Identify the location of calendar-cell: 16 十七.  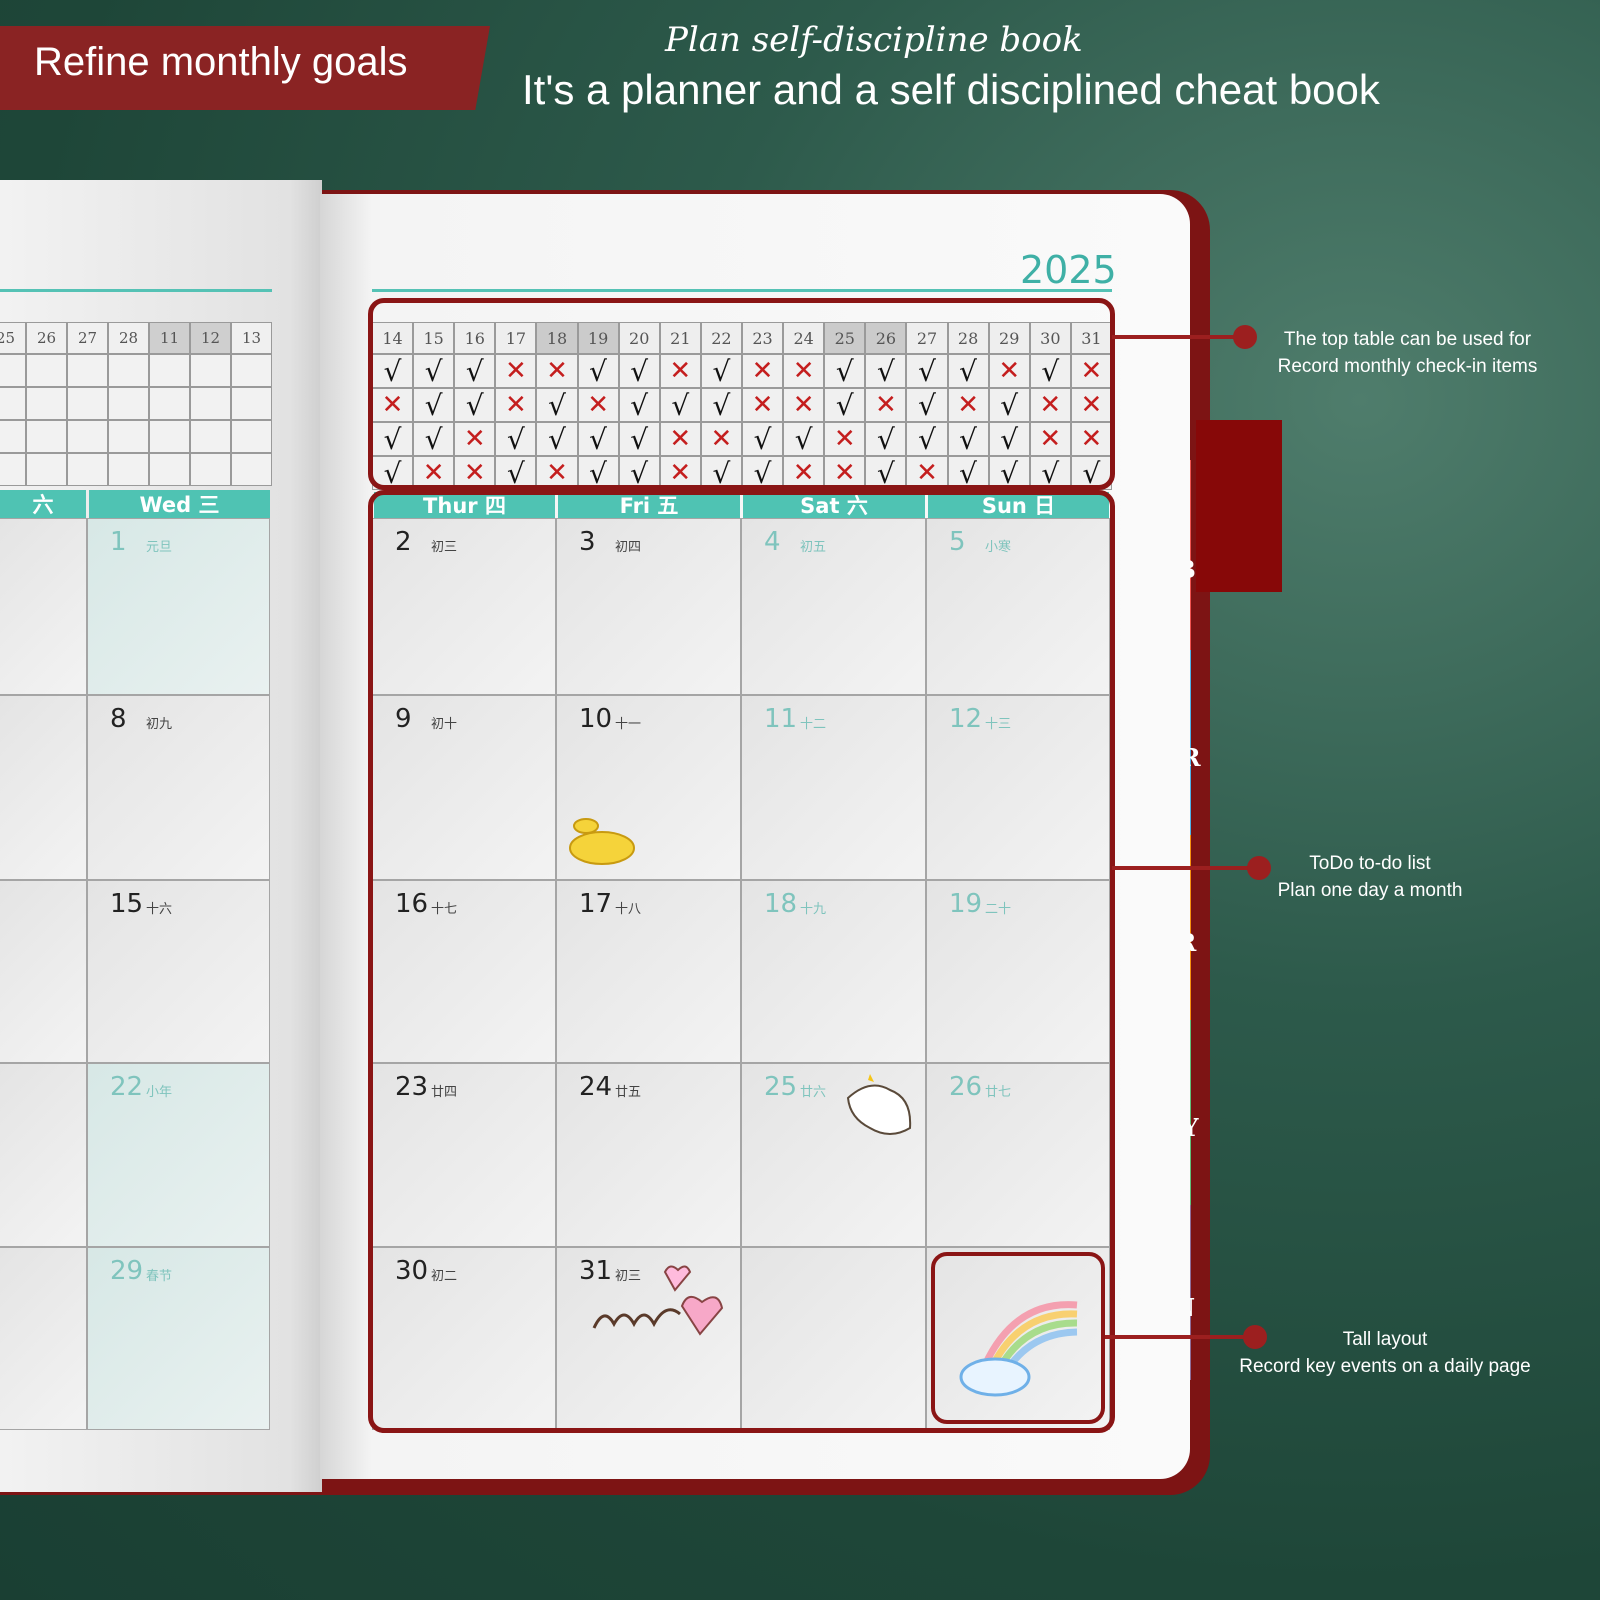
(464, 971).